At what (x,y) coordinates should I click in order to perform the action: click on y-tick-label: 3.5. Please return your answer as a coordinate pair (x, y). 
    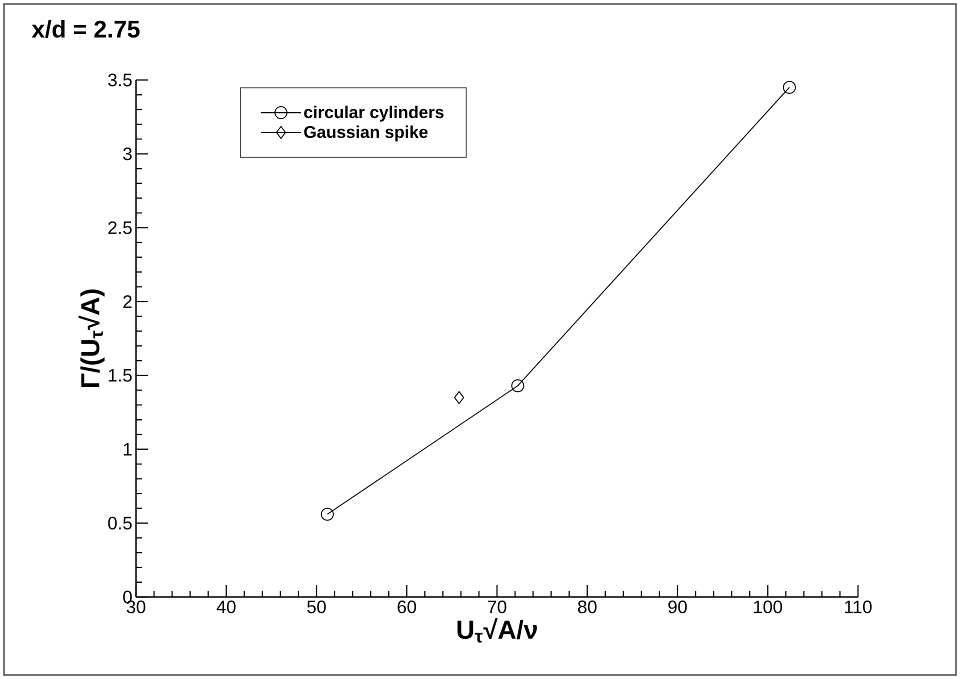
    Looking at the image, I should click on (120, 80).